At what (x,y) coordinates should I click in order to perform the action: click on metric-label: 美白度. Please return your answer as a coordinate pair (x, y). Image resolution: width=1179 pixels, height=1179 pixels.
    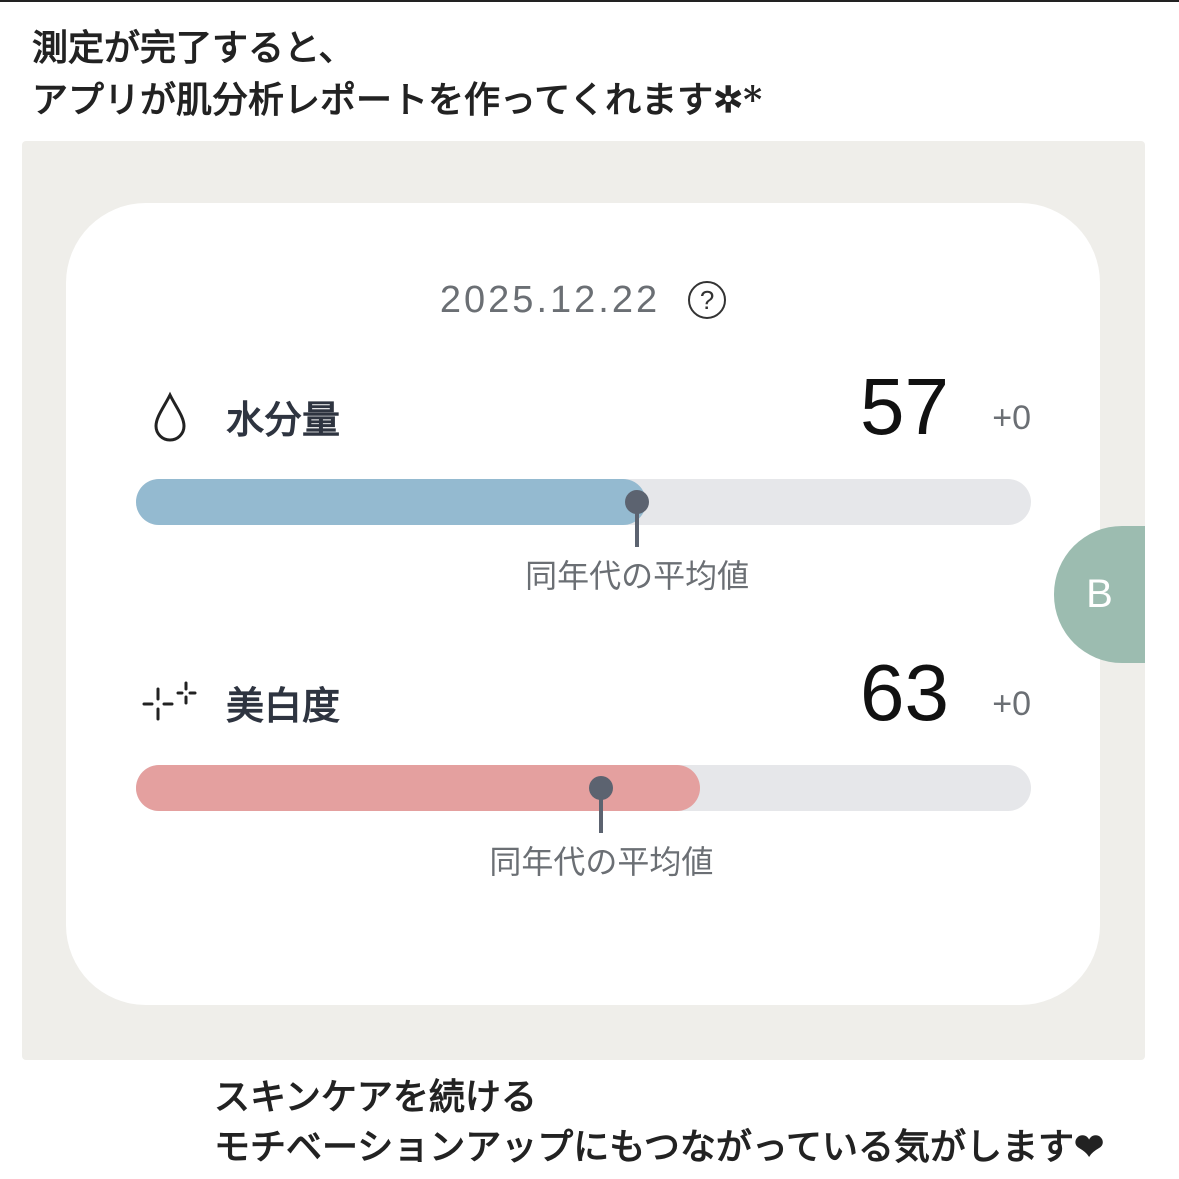
    Looking at the image, I should click on (283, 706).